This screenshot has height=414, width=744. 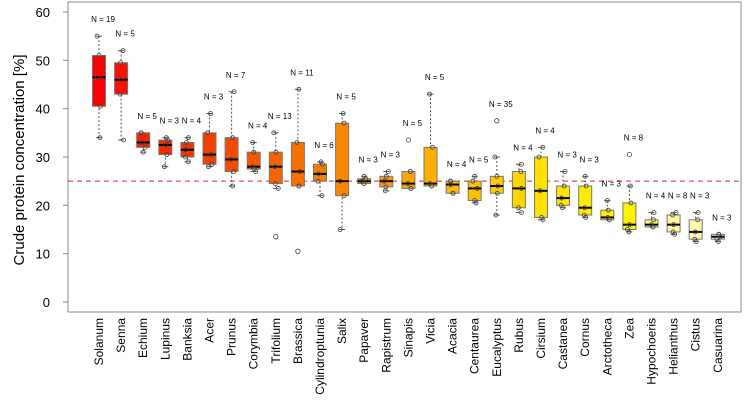 What do you see at coordinates (456, 178) in the screenshot?
I see `box-acacia: N = 4` at bounding box center [456, 178].